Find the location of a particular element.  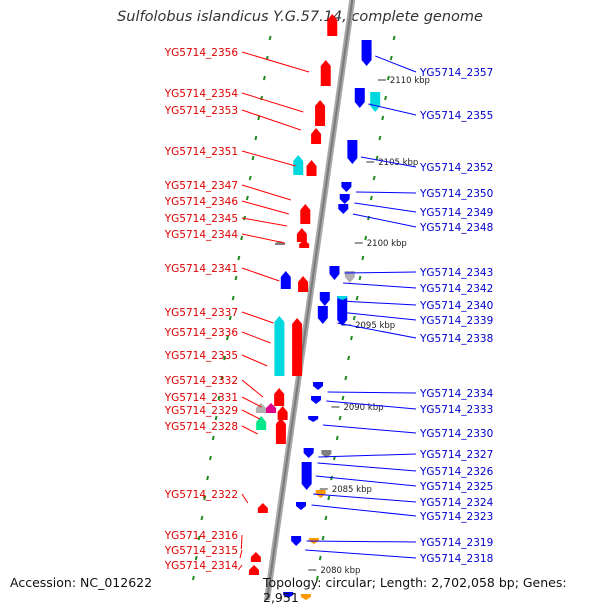

gene-label-left: YG5714_2331 is located at coordinates (201, 398).